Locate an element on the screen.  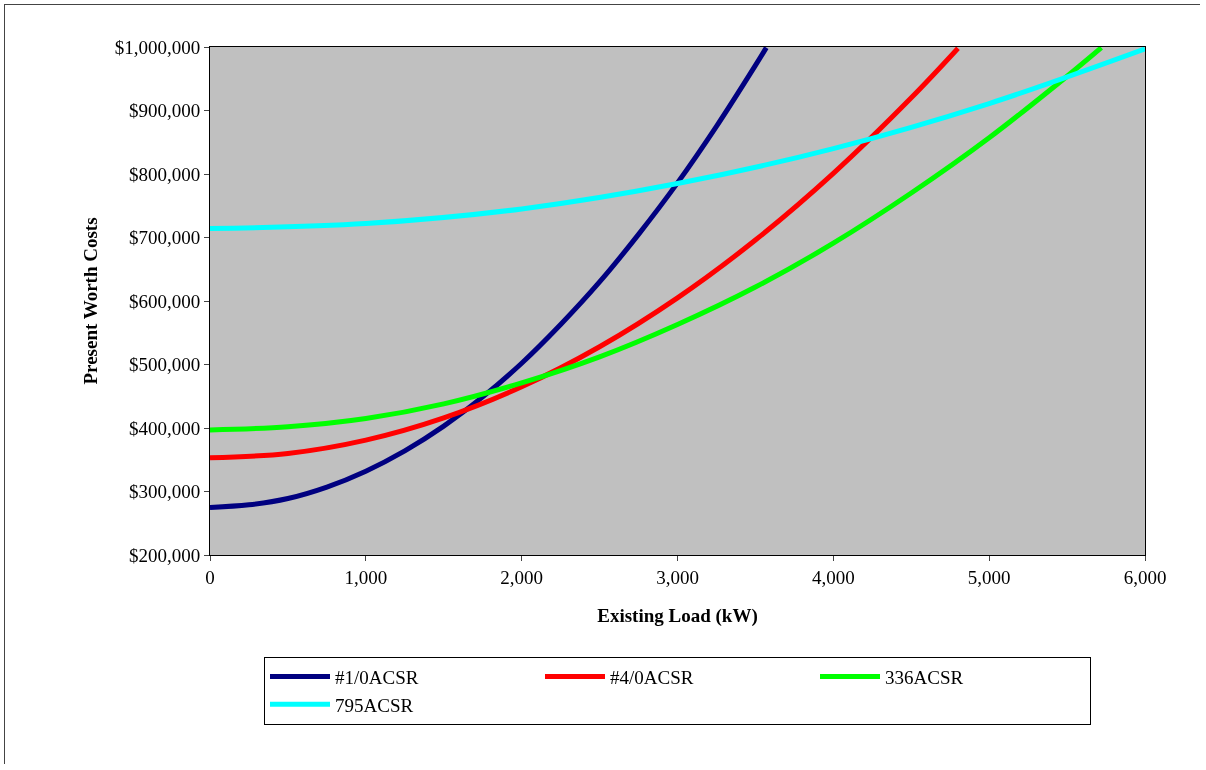
legend-label: 795ACSR is located at coordinates (374, 705).